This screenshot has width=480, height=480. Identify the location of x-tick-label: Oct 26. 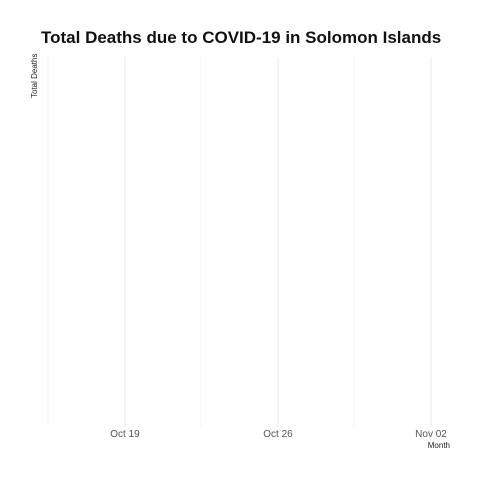
(278, 434).